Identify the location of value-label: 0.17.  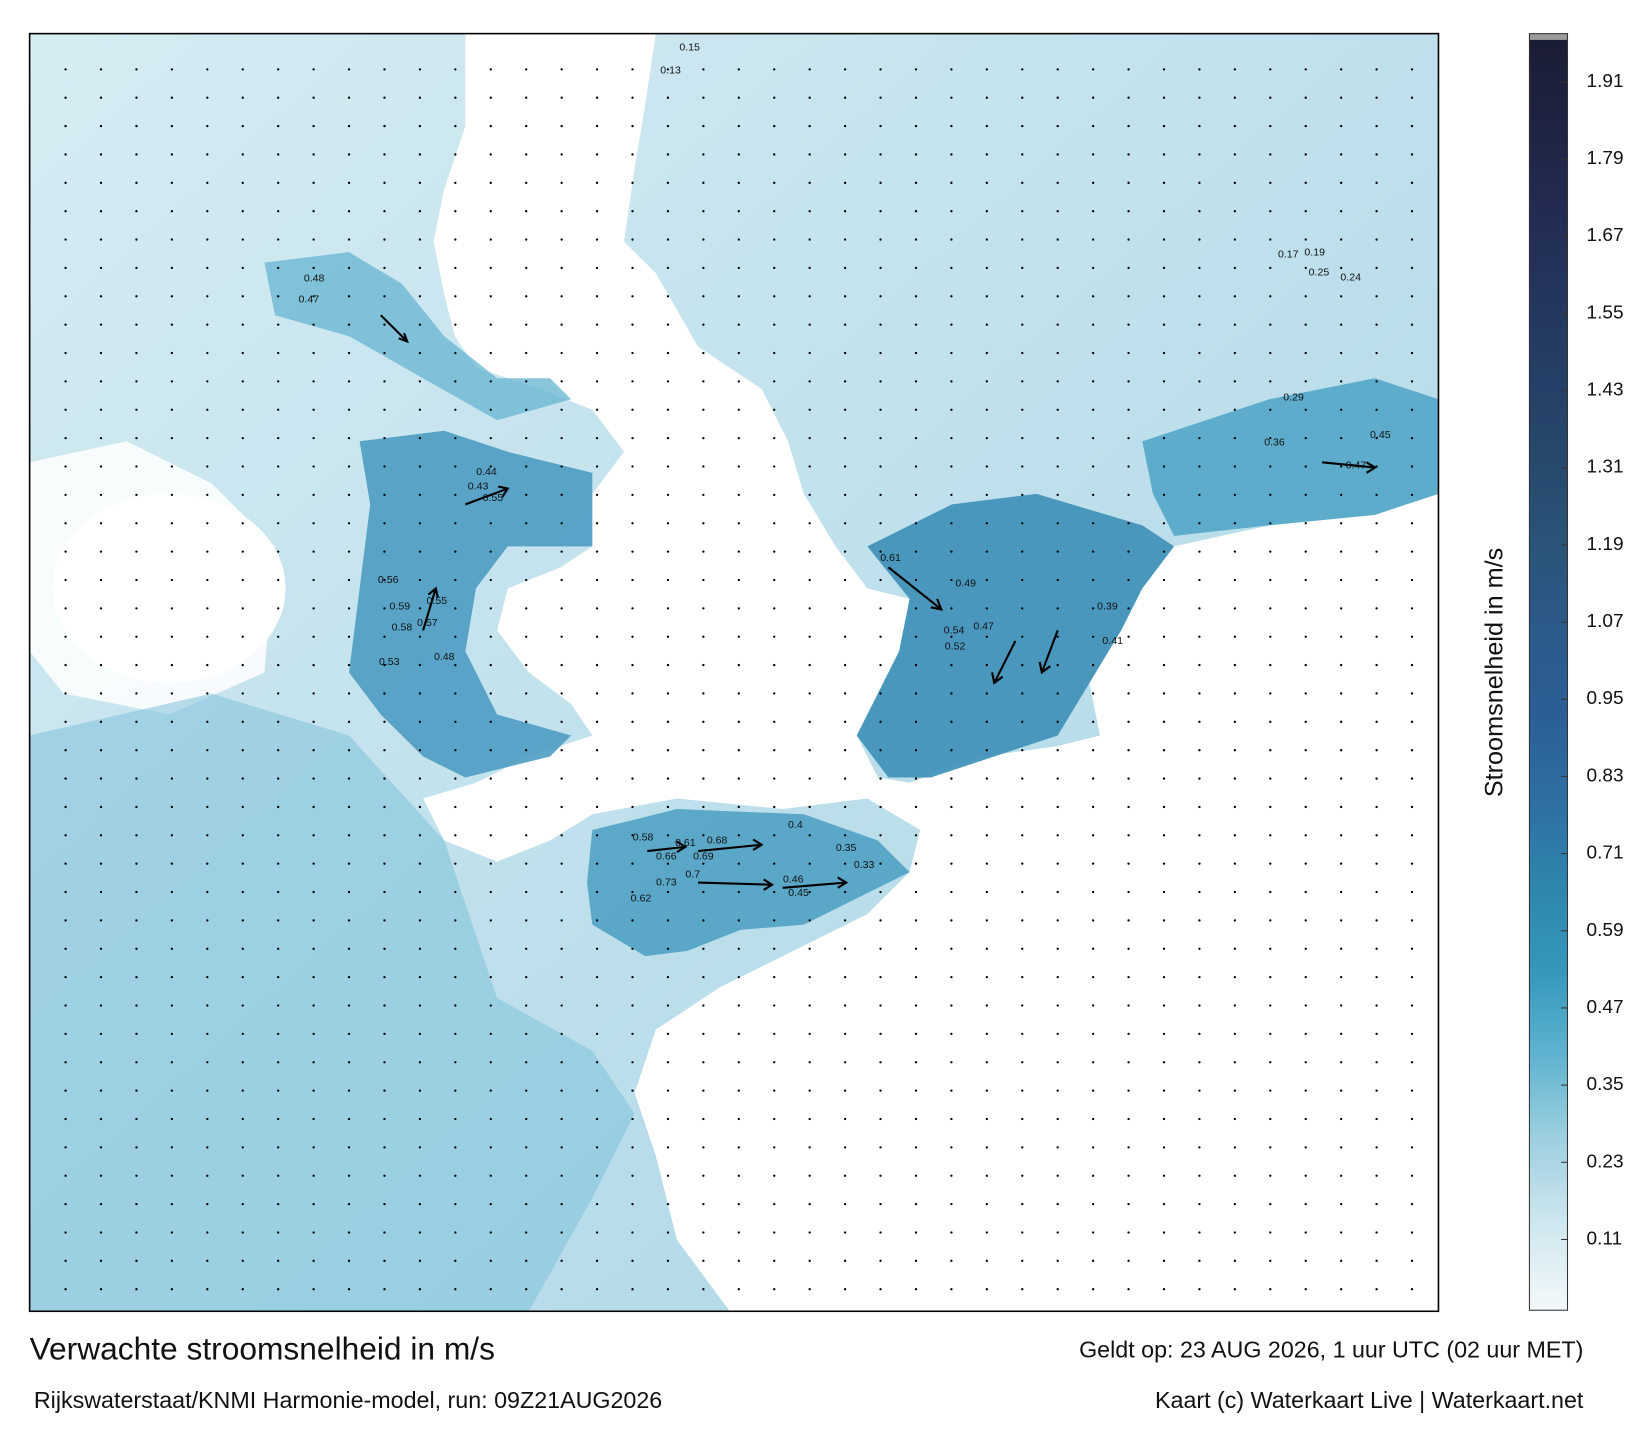
(1288, 254).